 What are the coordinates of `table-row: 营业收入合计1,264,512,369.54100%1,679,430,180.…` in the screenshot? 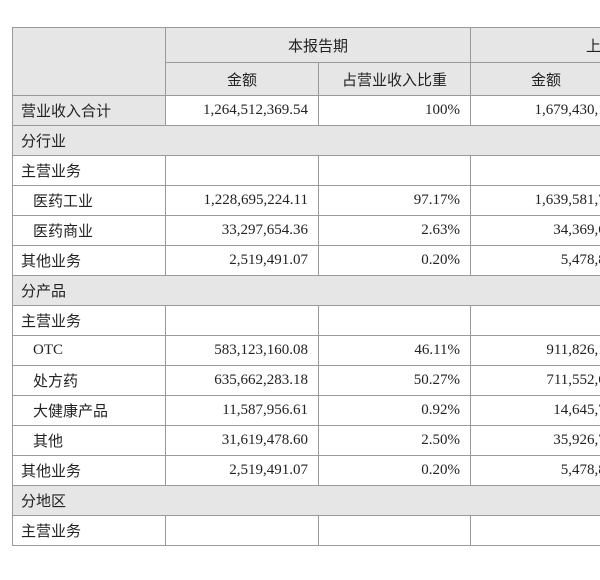 It's located at (306, 110).